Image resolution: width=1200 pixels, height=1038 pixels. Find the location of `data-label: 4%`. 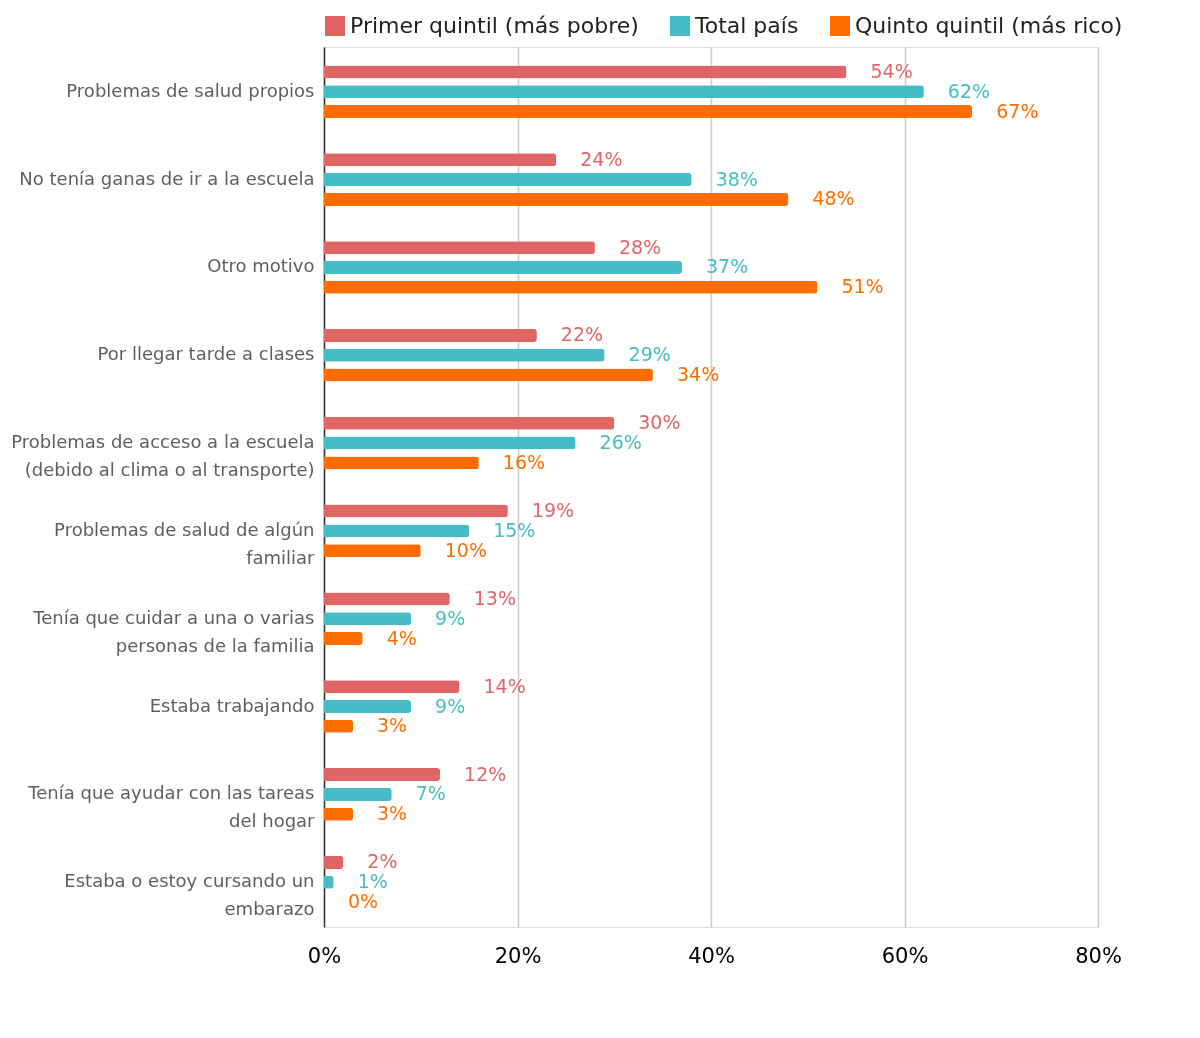

data-label: 4% is located at coordinates (401, 637).